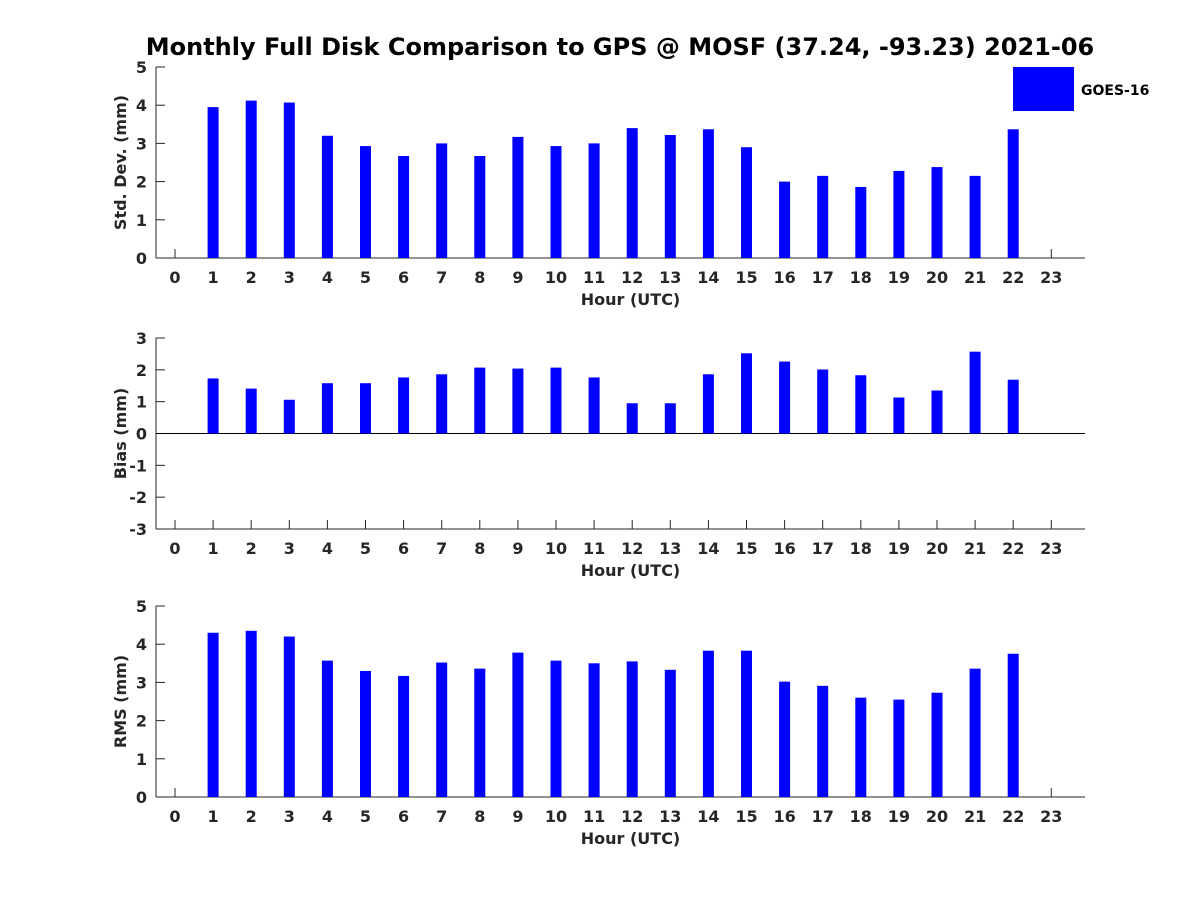  What do you see at coordinates (120, 701) in the screenshot?
I see `y-axis-label: RMS (mm)` at bounding box center [120, 701].